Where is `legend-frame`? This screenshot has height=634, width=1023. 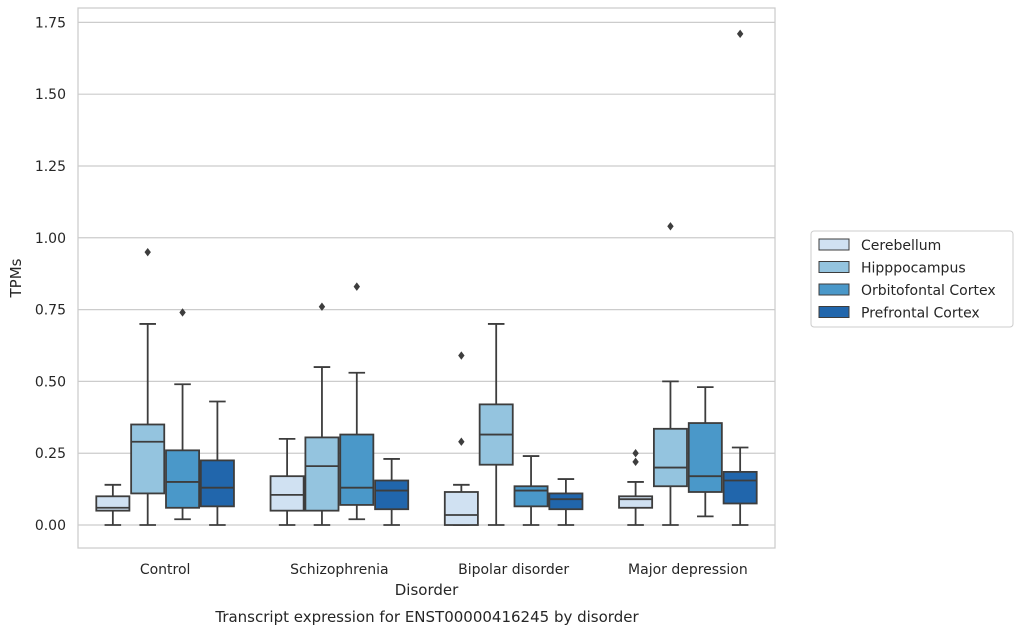 legend-frame is located at coordinates (912, 279).